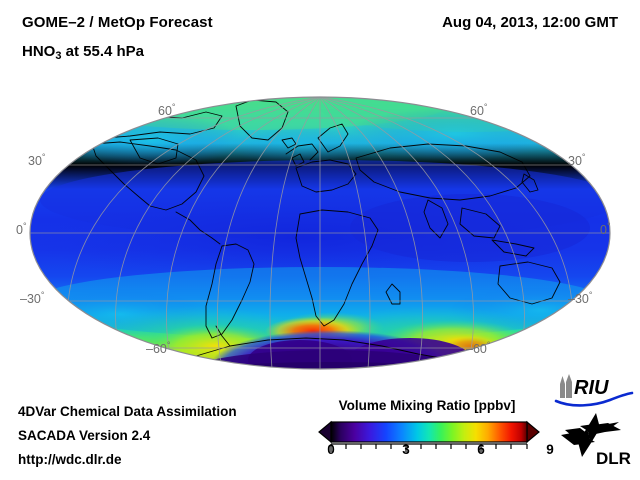 The width and height of the screenshot is (640, 480). I want to click on colorbar: Volume Mixing Ratio [ppbv], so click(436, 433).